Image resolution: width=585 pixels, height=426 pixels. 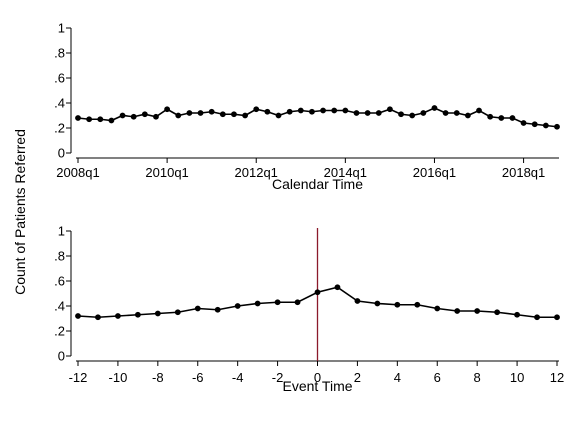 I want to click on shared-y-axis-label: Count of Patients Referred, so click(x=20, y=212).